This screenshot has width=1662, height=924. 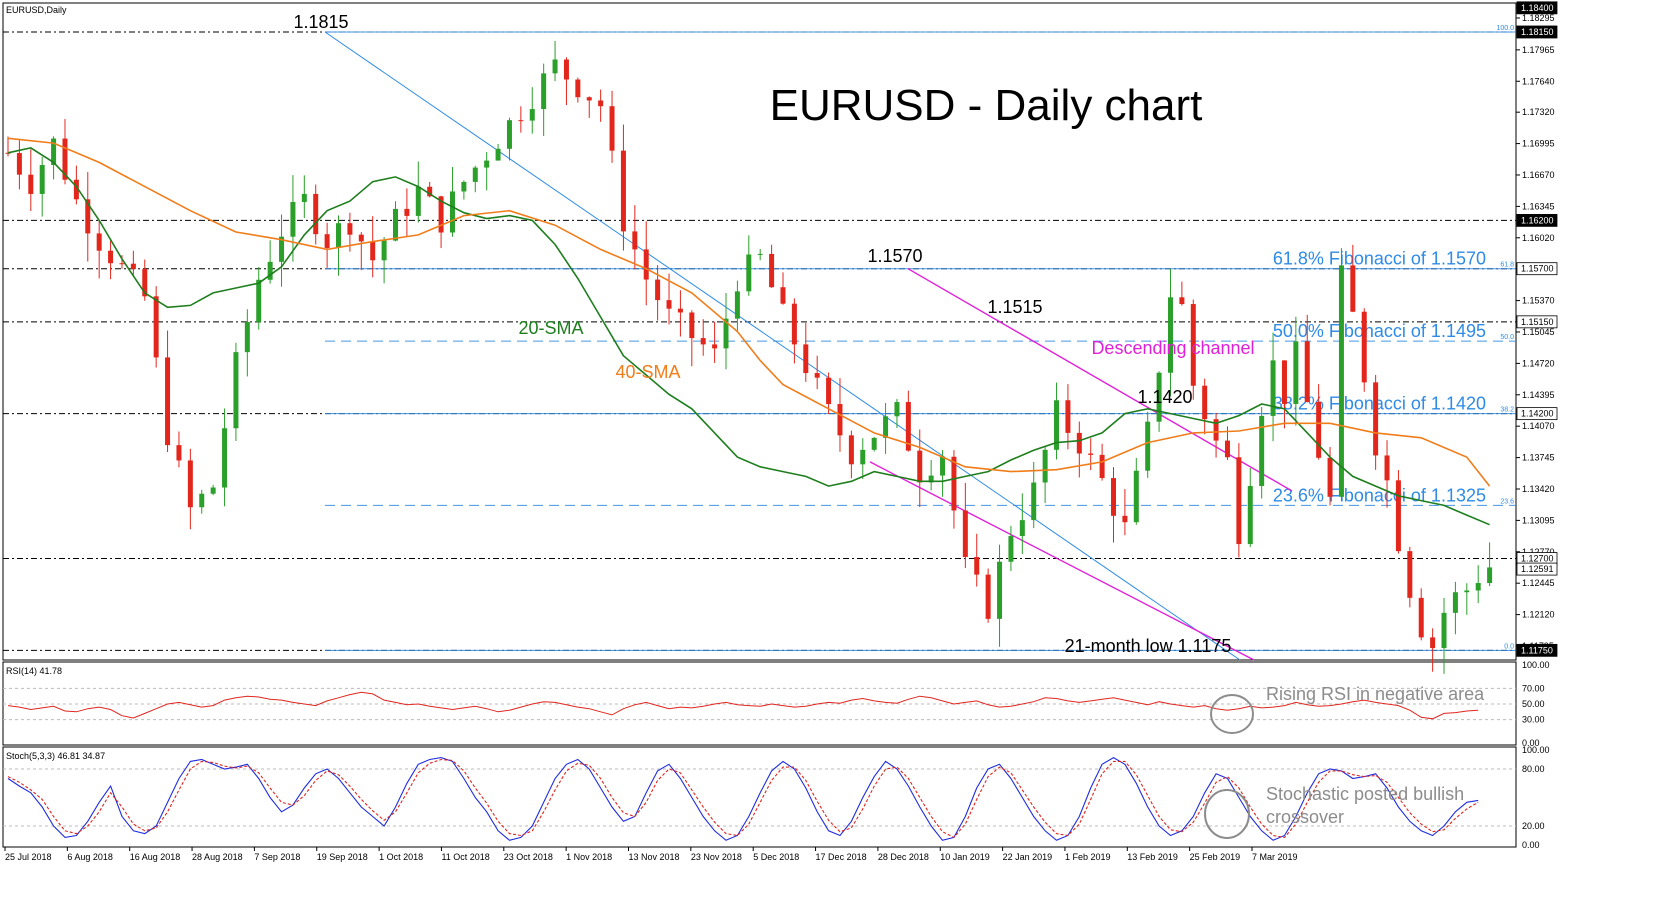 What do you see at coordinates (90, 857) in the screenshot?
I see `x-tick-label: 6 Aug 2018` at bounding box center [90, 857].